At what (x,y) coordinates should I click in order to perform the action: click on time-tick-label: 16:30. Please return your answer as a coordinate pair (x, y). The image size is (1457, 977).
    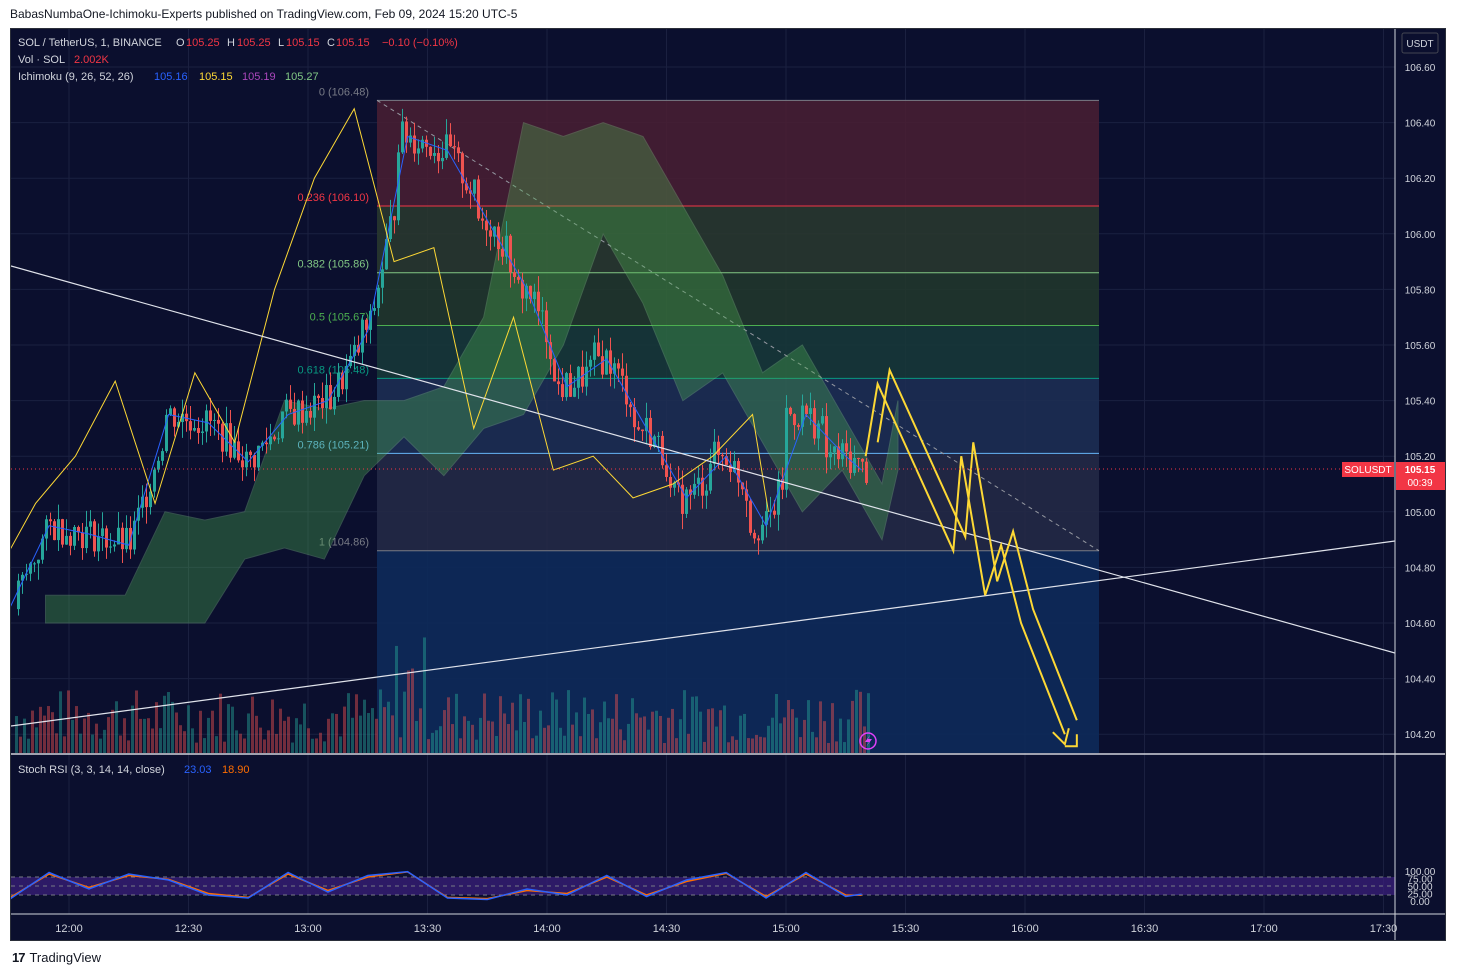
    Looking at the image, I should click on (1145, 929).